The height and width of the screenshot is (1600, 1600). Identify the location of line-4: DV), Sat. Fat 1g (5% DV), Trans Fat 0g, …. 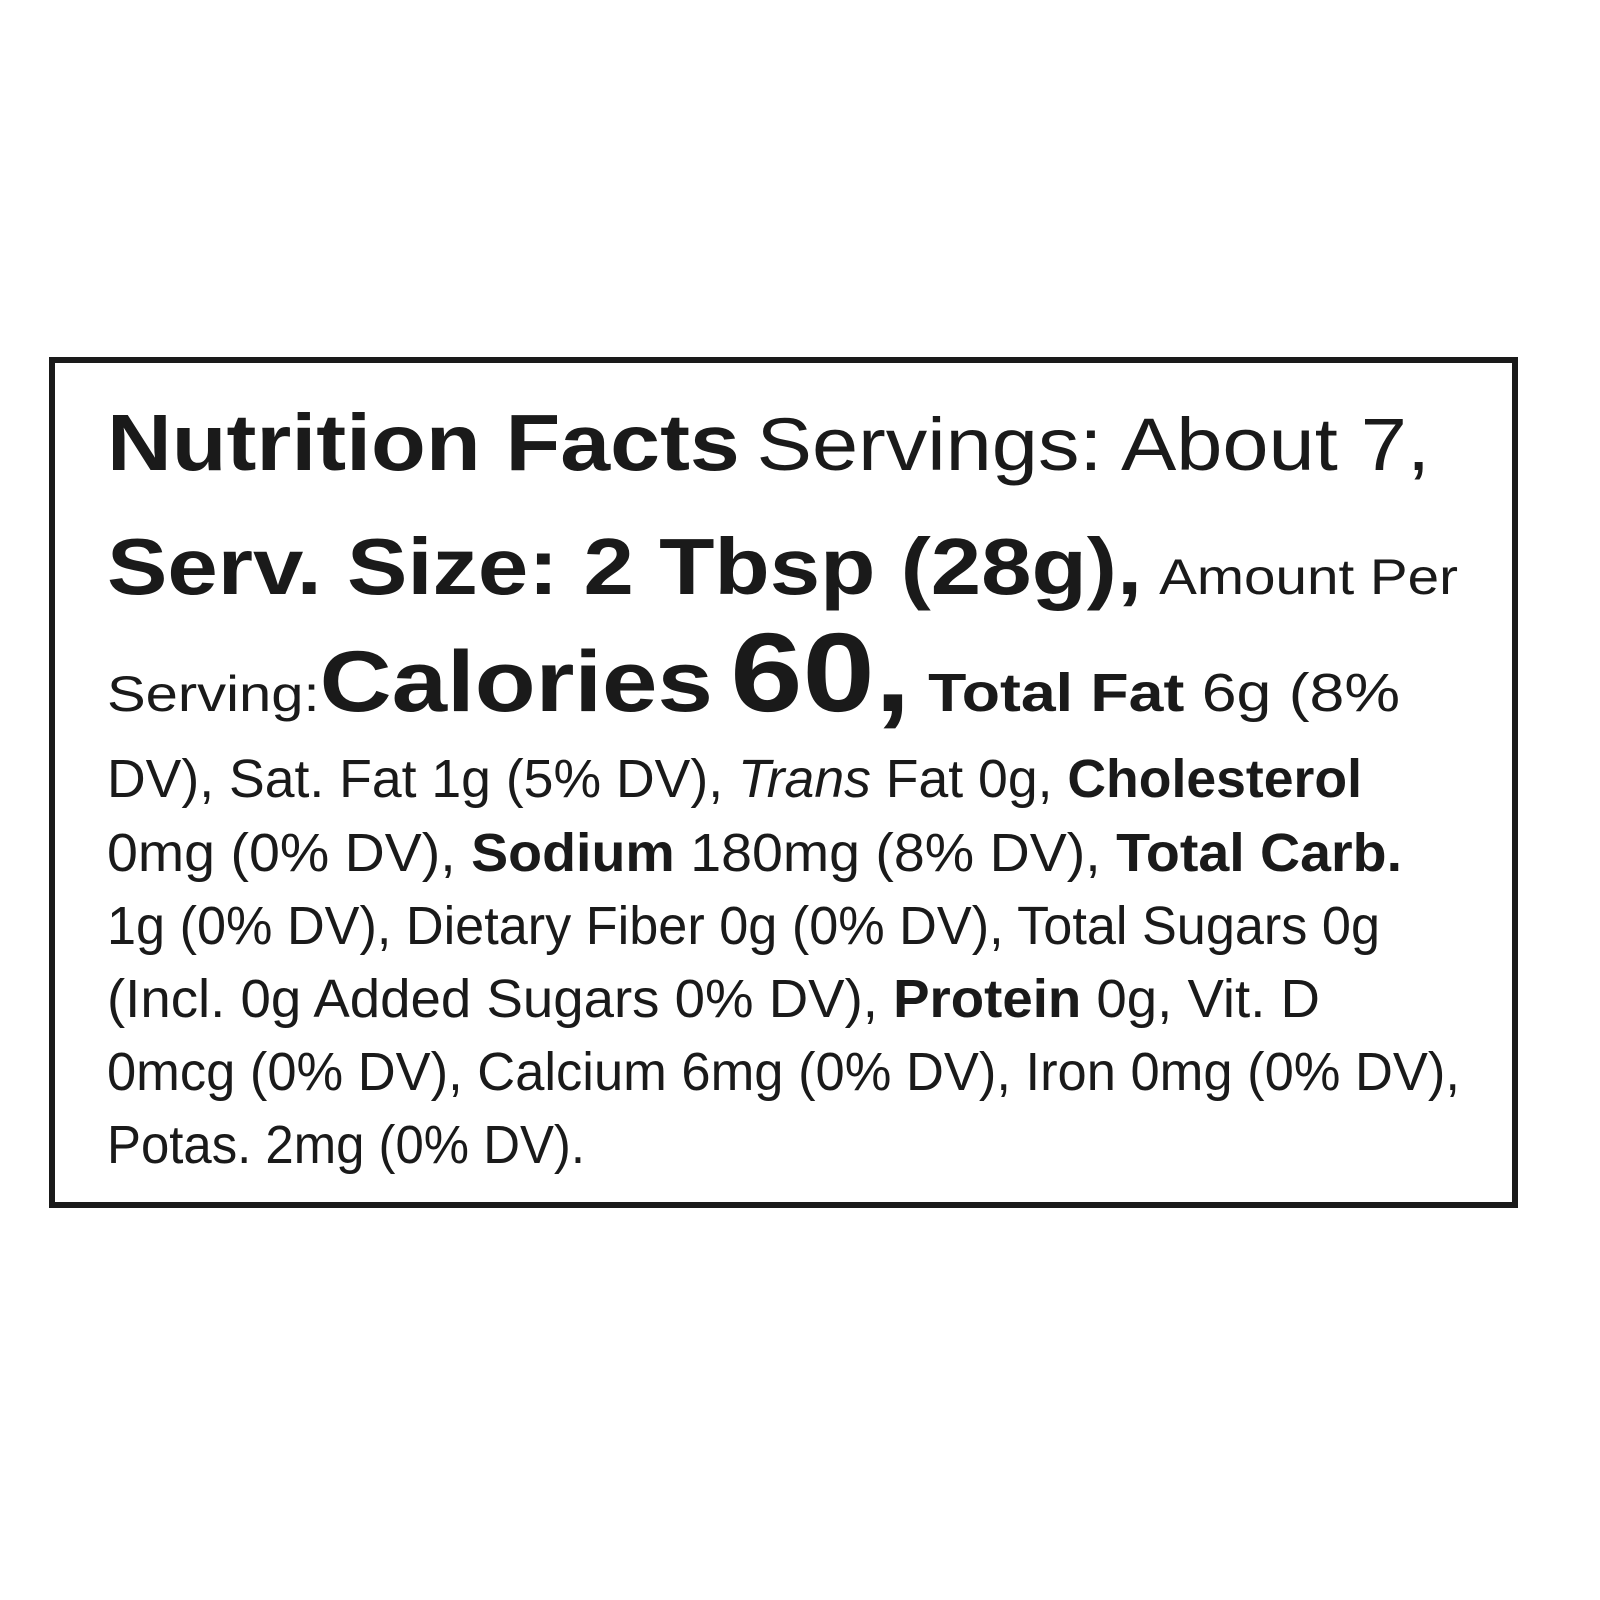
(734, 779).